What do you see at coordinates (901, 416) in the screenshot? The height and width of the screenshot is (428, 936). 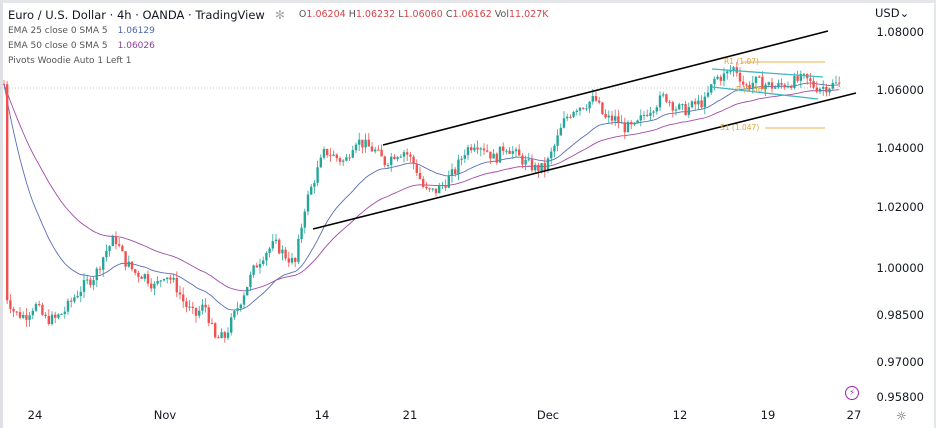 I see `settings-gear-icon: ☼` at bounding box center [901, 416].